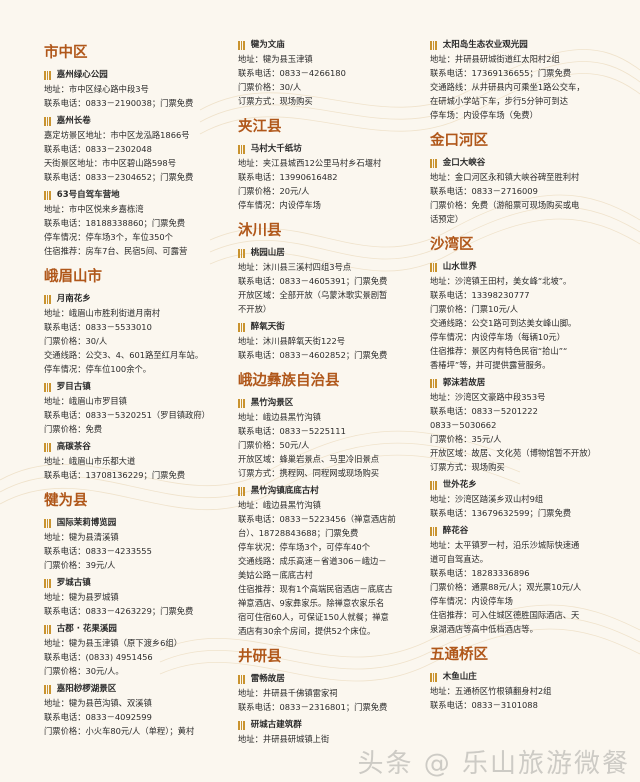 Image resolution: width=640 pixels, height=782 pixels. Describe the element at coordinates (274, 445) in the screenshot. I see `attraction-detail-line: 门票价格：50元/人` at that location.